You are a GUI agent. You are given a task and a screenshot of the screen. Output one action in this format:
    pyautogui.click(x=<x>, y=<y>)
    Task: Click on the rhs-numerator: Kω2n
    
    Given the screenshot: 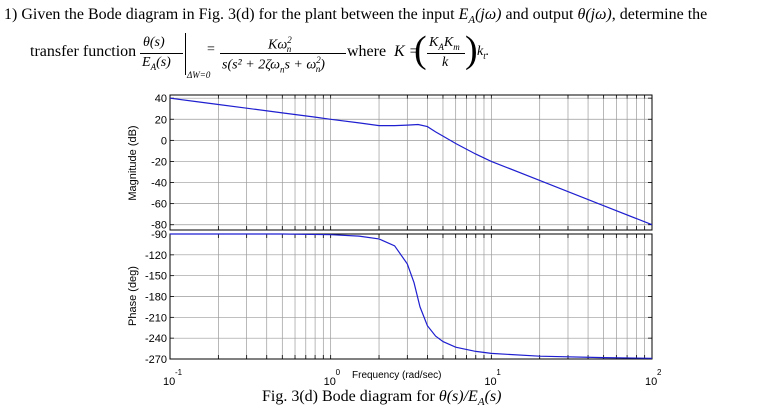 What is the action you would take?
    pyautogui.click(x=280, y=45)
    